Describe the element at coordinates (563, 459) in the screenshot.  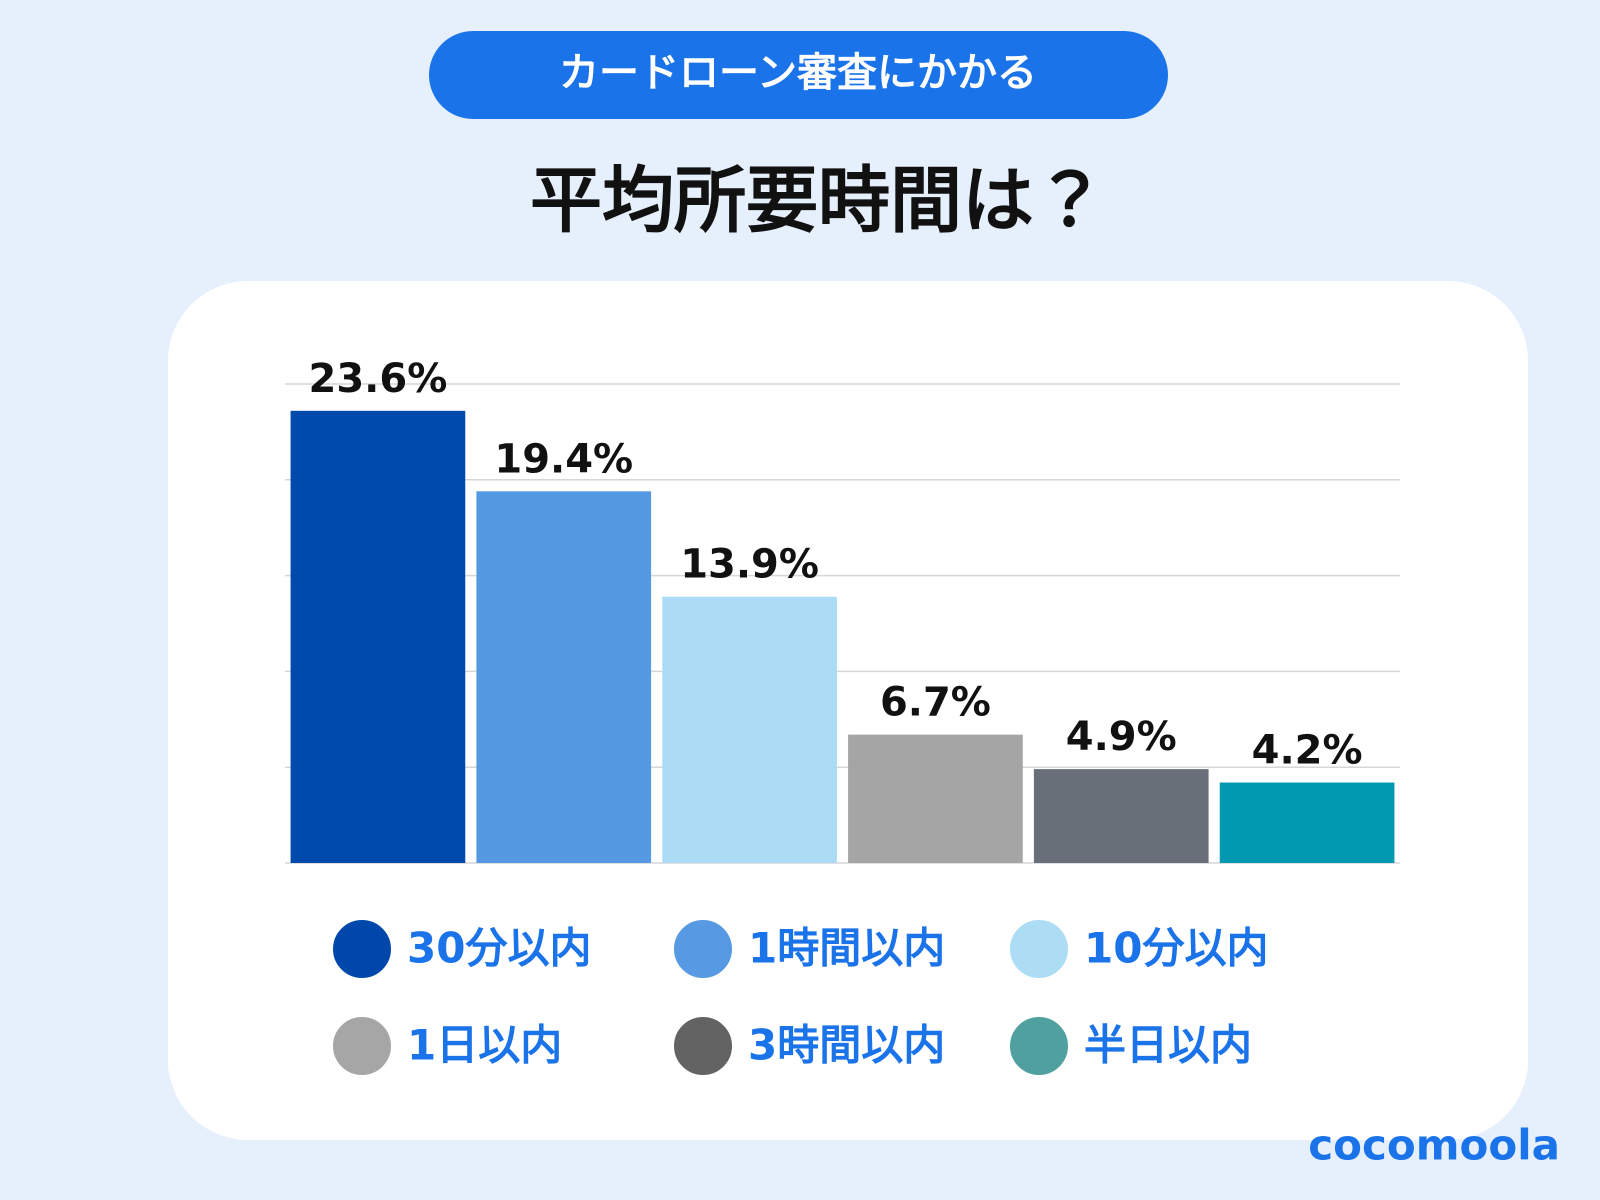
I see `value-label: 19.4%` at that location.